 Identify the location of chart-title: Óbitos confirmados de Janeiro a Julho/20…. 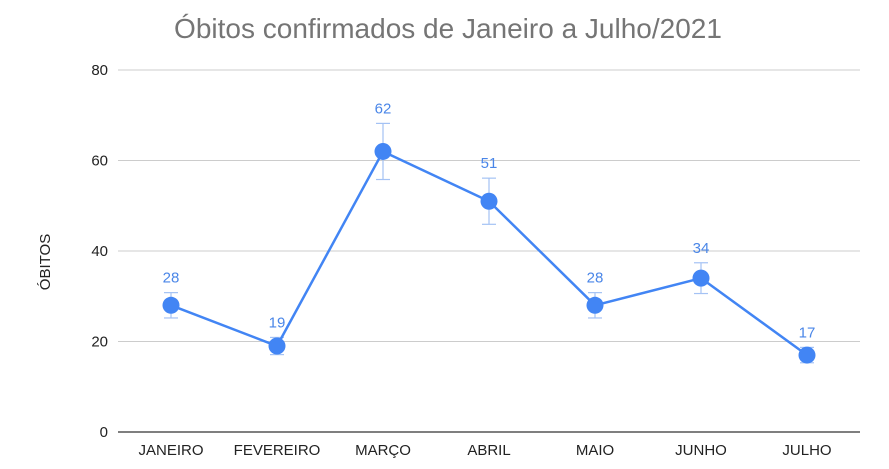
(448, 28).